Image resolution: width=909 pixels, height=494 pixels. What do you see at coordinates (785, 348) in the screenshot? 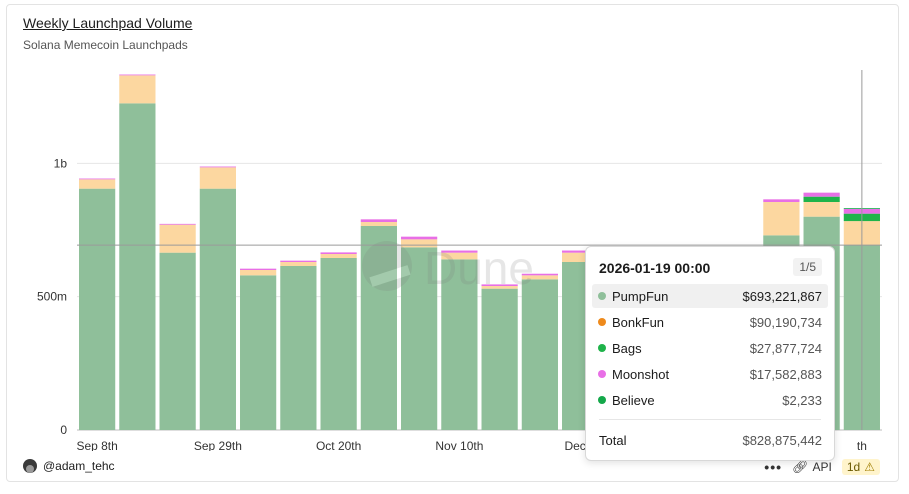
I see `tooltip-series-value: $27,877,724` at bounding box center [785, 348].